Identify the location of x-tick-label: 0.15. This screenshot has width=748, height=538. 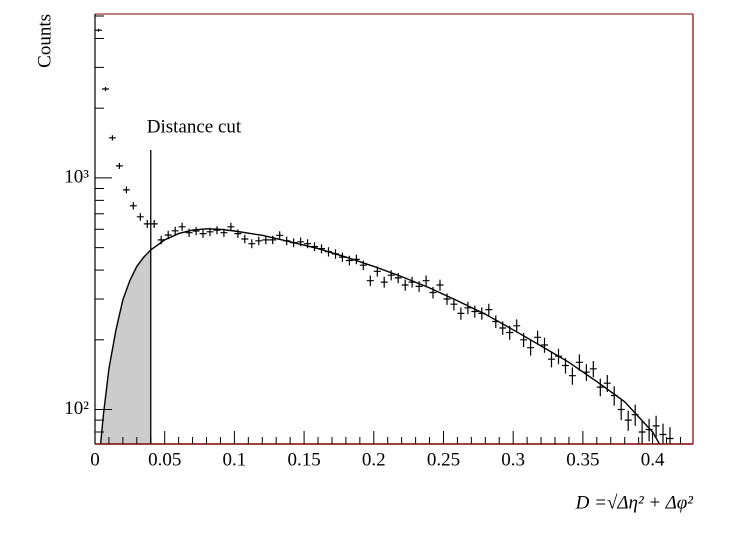
(303, 459).